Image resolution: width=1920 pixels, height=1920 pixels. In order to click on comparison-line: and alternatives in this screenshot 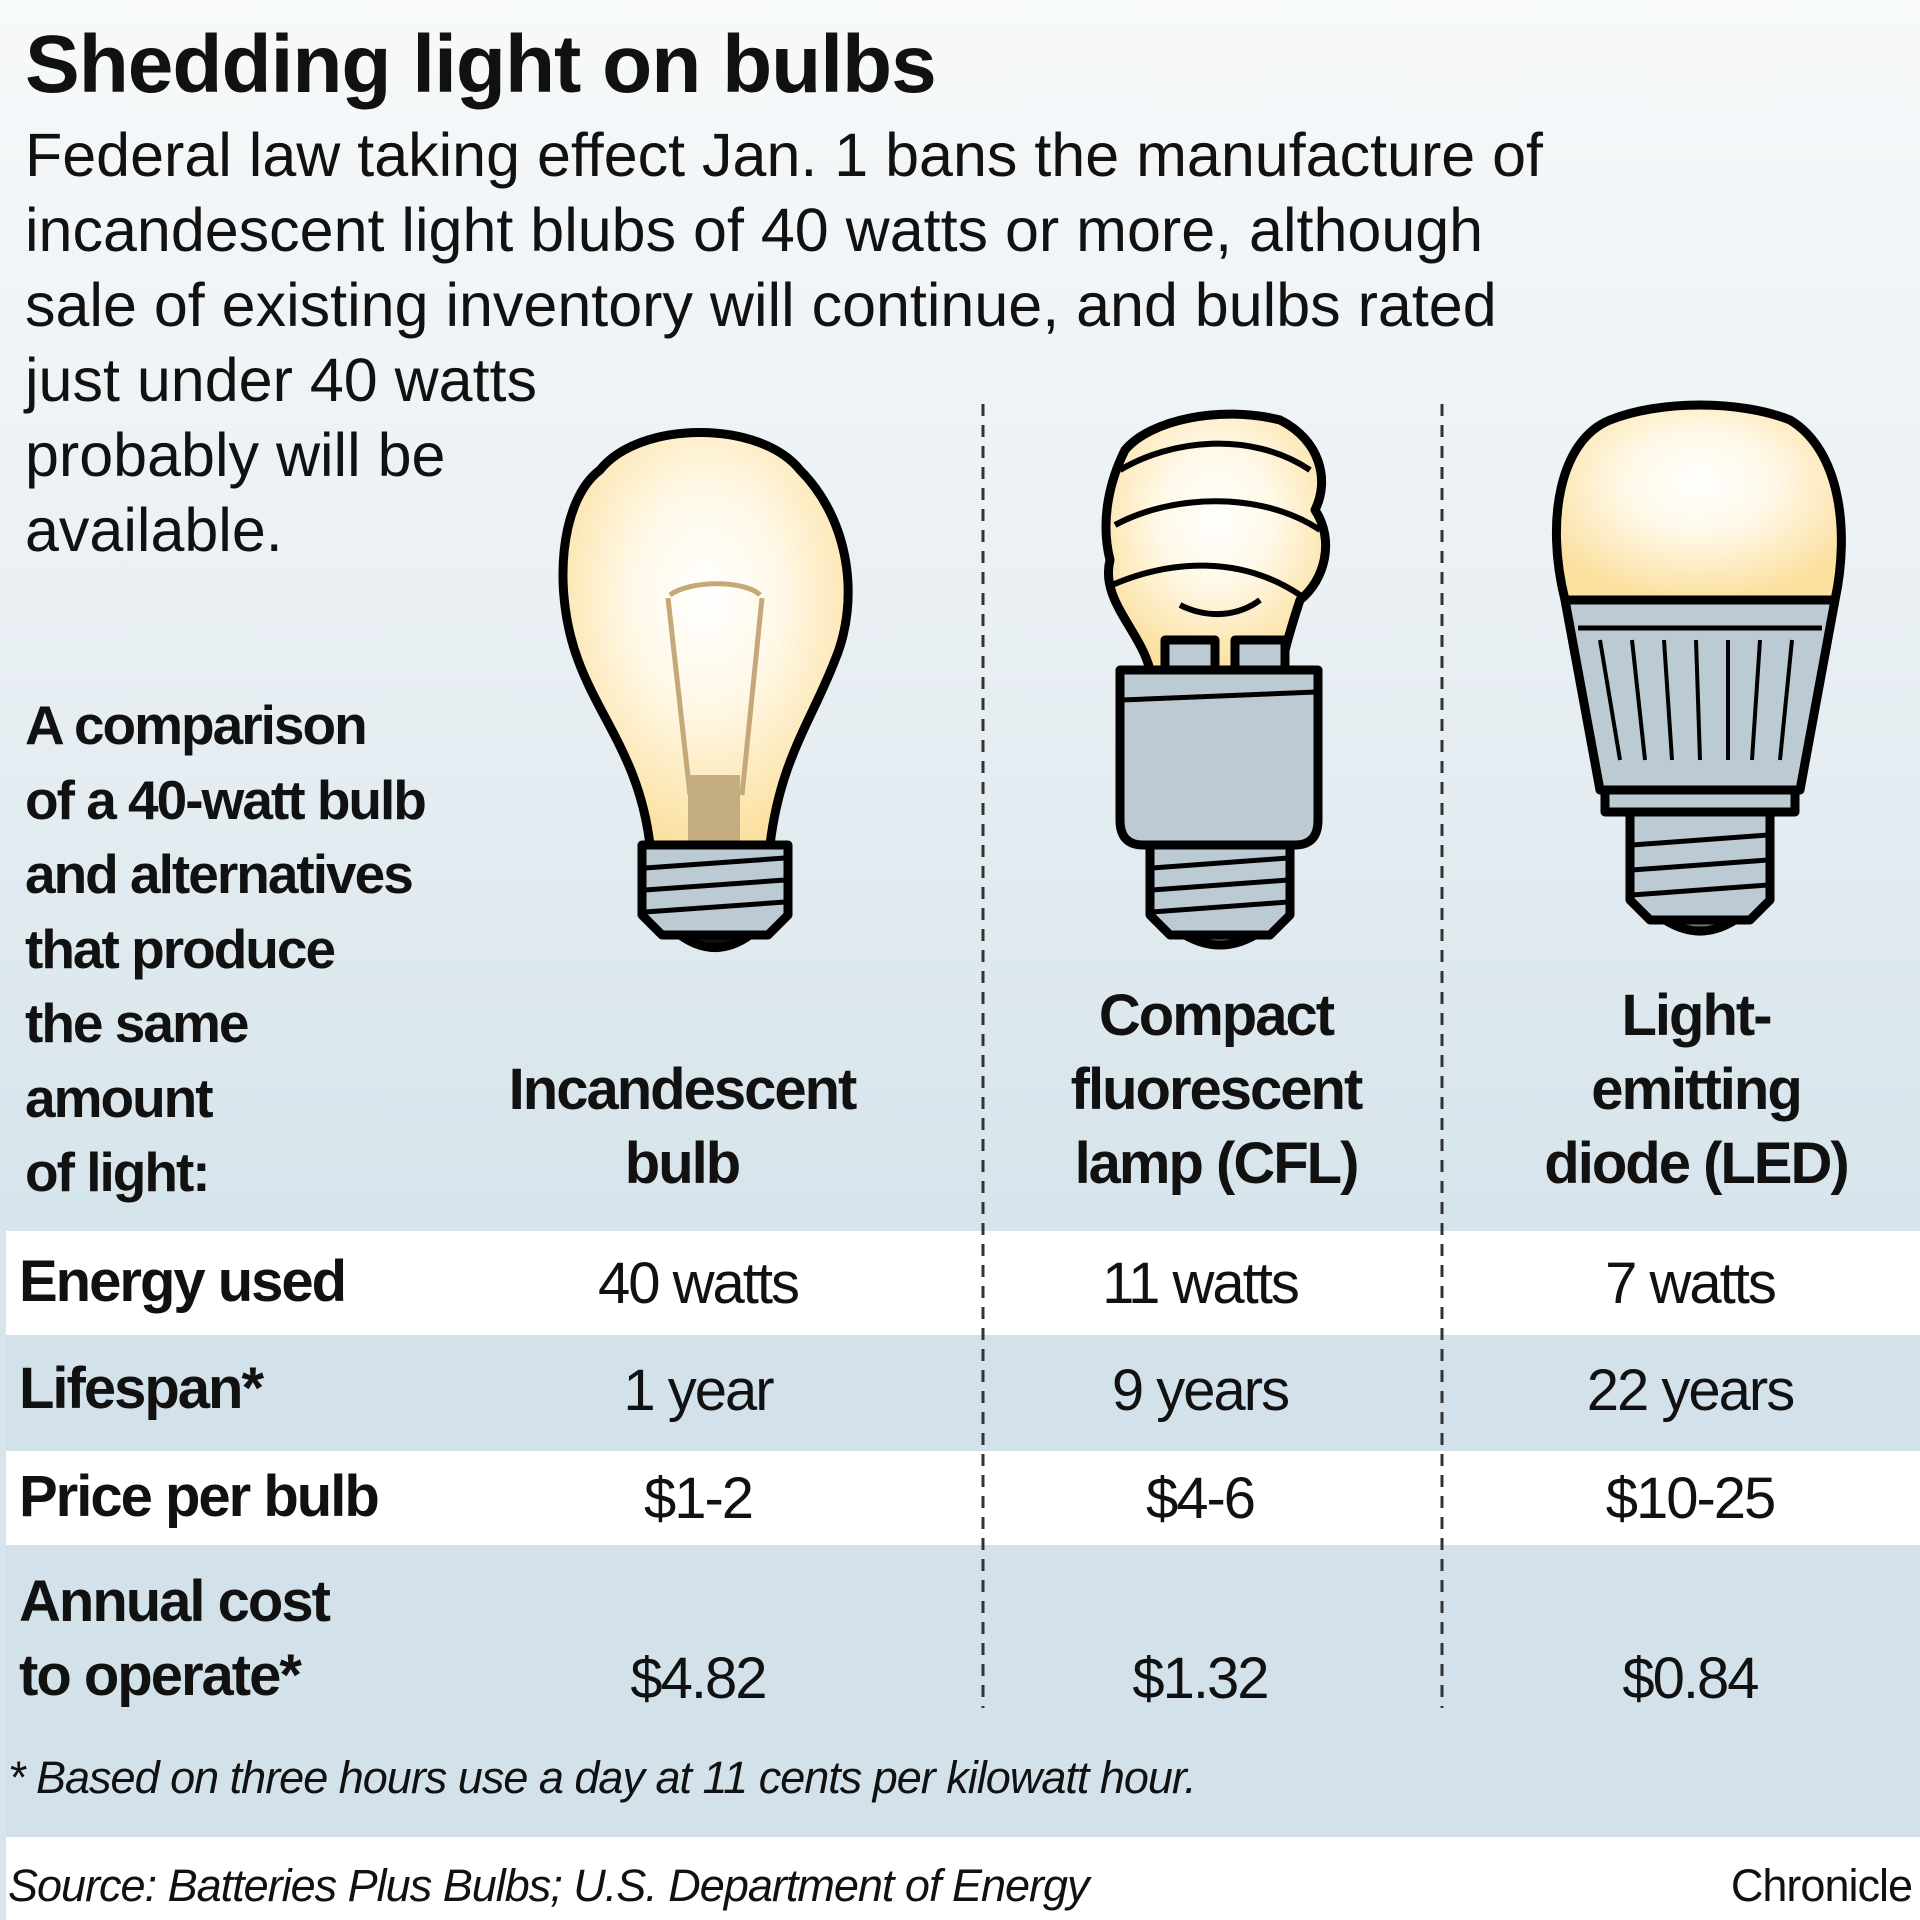, I will do `click(219, 874)`.